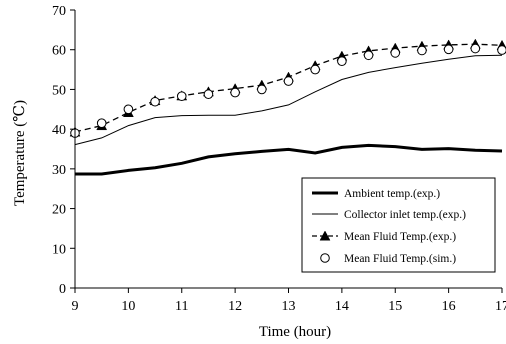  What do you see at coordinates (295, 332) in the screenshot?
I see `x-axis-label: Time (hour)` at bounding box center [295, 332].